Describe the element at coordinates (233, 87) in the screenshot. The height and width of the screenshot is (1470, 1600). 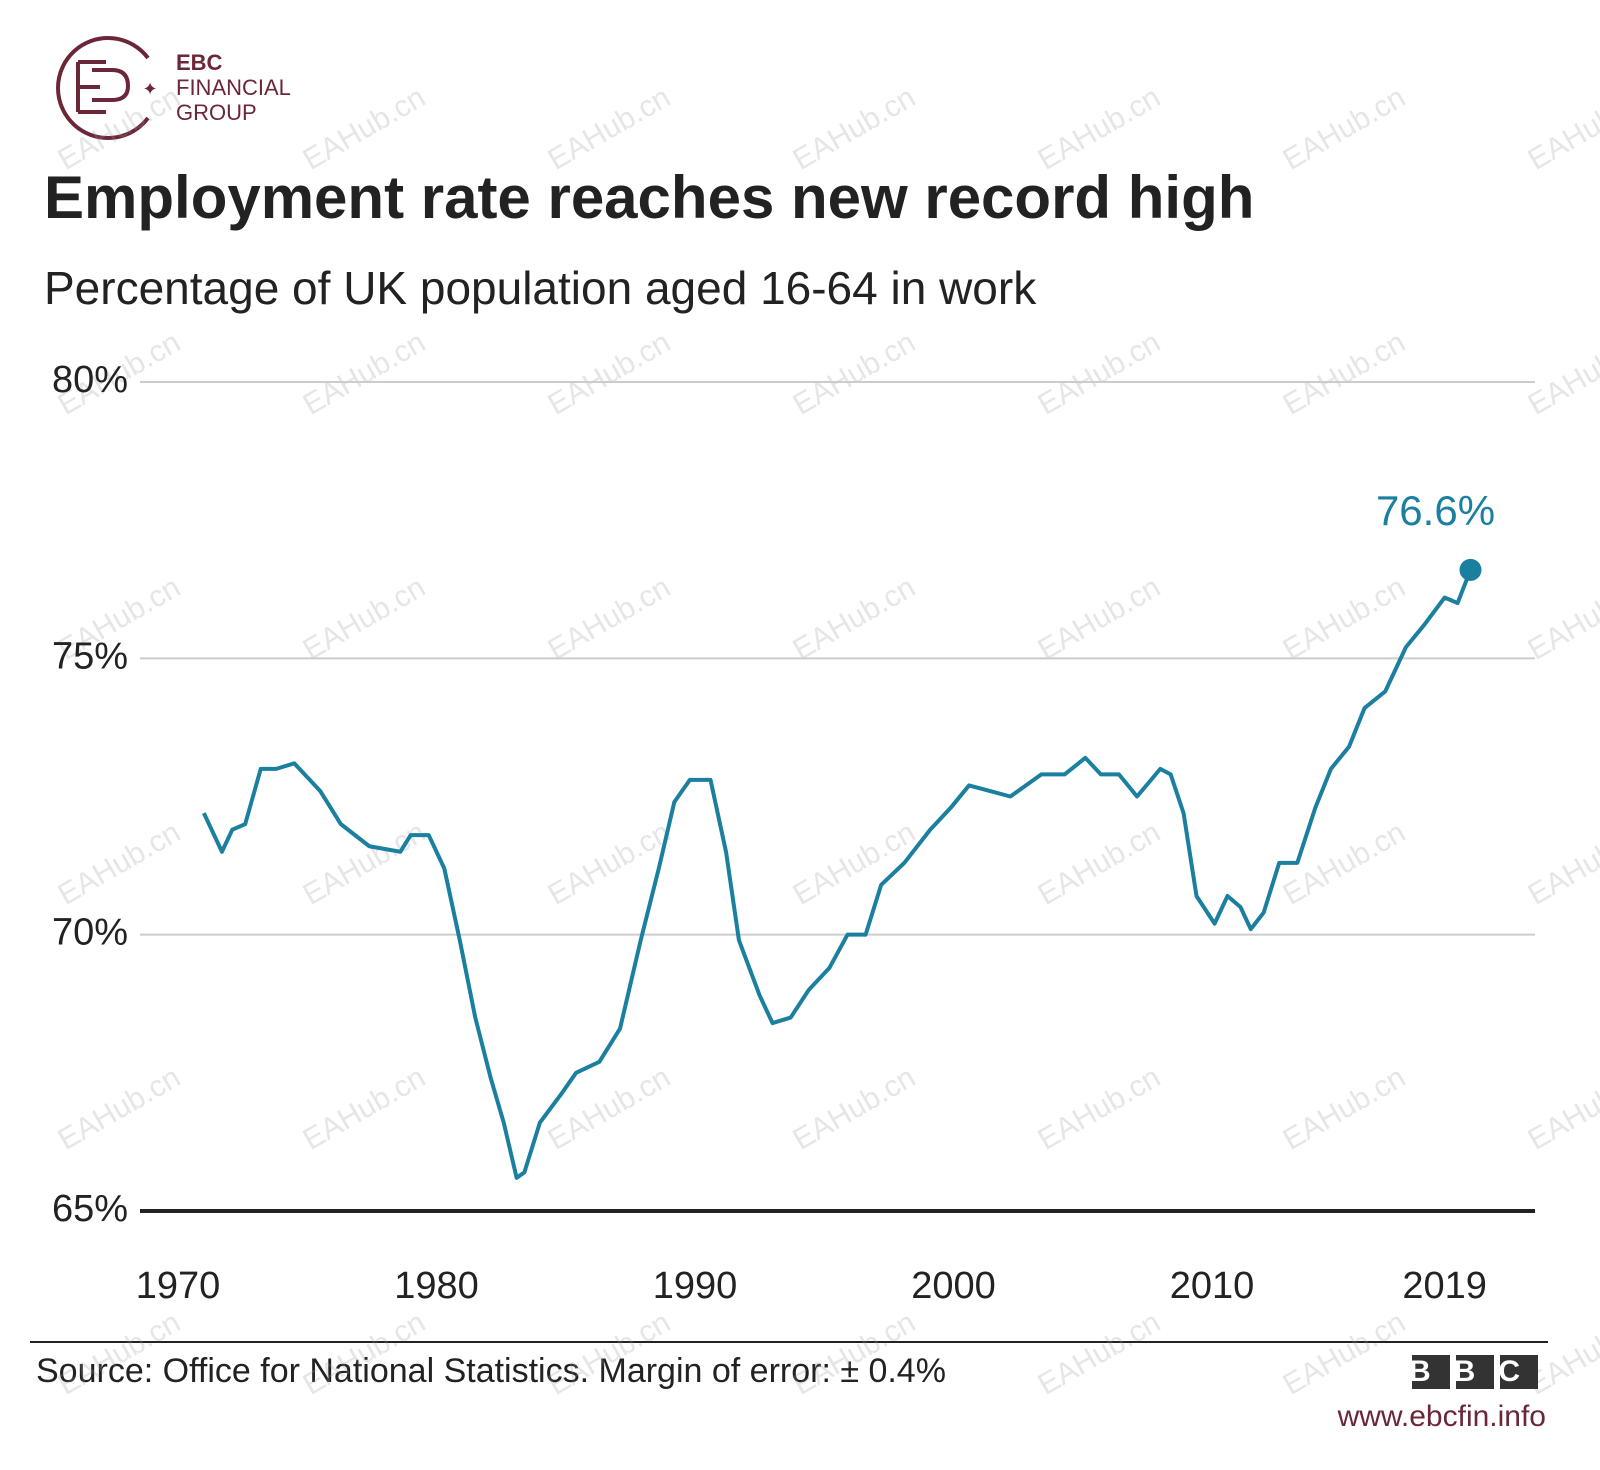
I see `logo-text: FINANCIAL` at that location.